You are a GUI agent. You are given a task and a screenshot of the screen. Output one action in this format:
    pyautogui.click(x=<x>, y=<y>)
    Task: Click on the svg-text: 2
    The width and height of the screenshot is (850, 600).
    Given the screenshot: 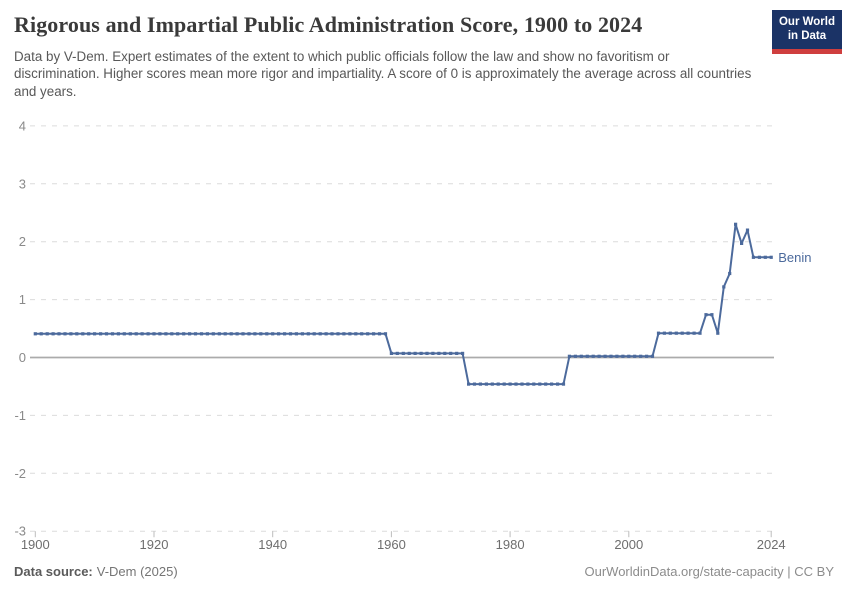 What is the action you would take?
    pyautogui.click(x=22, y=241)
    